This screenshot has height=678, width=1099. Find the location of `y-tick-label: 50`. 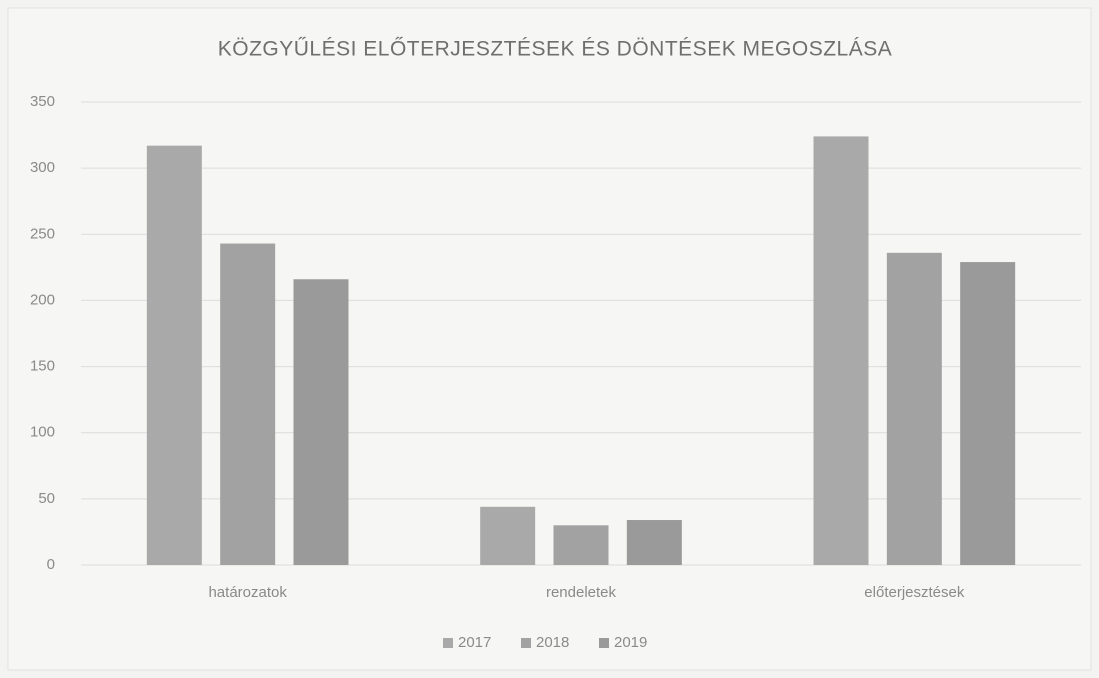

y-tick-label: 50 is located at coordinates (46, 498).